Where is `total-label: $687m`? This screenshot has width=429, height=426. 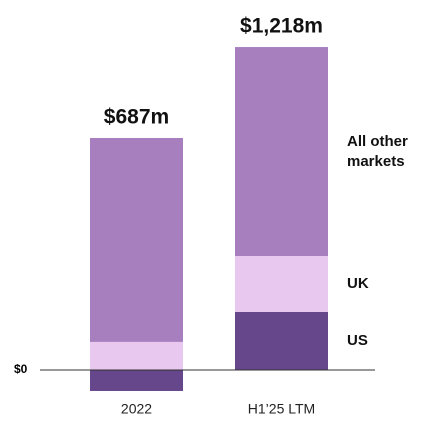
total-label: $687m is located at coordinates (136, 117).